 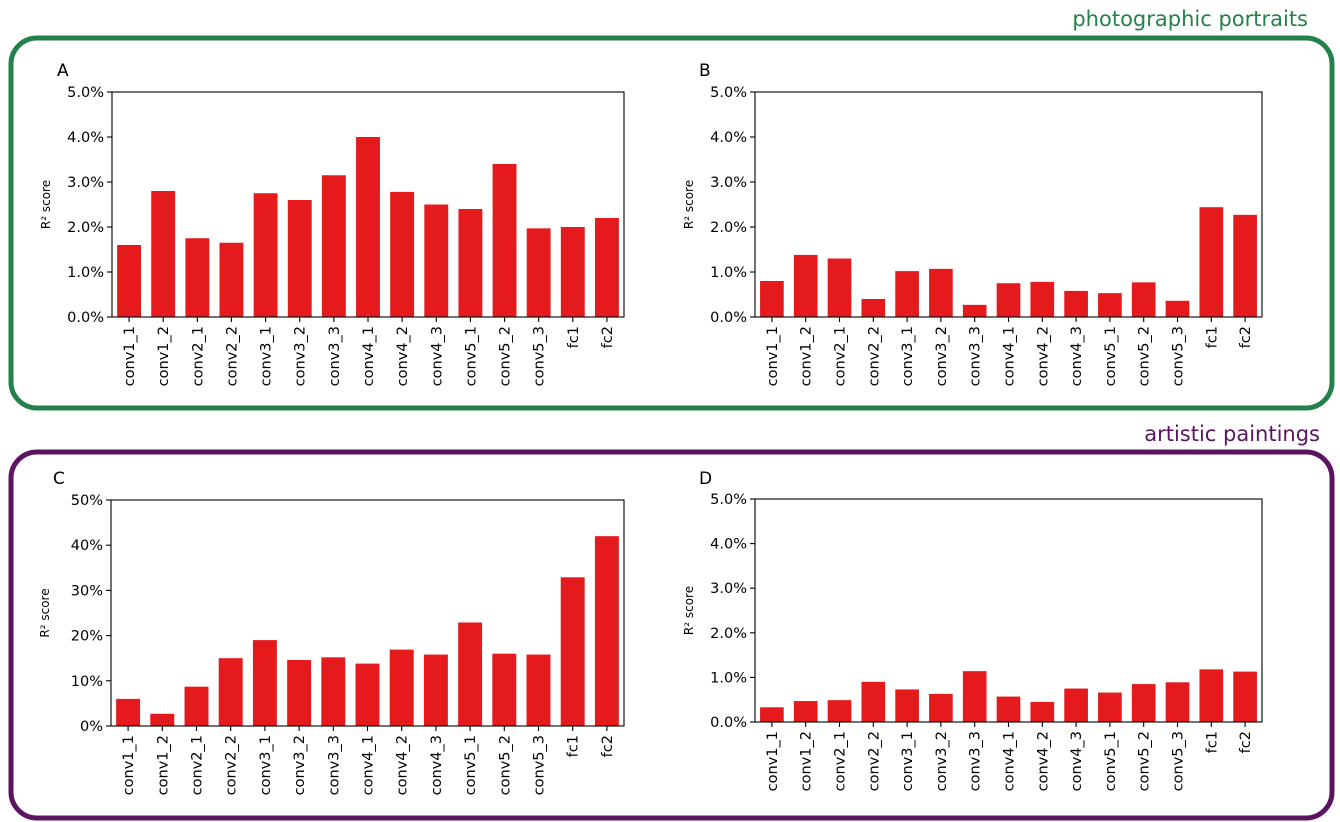 I want to click on y-tick-label-a: 2.0%, so click(x=85, y=228).